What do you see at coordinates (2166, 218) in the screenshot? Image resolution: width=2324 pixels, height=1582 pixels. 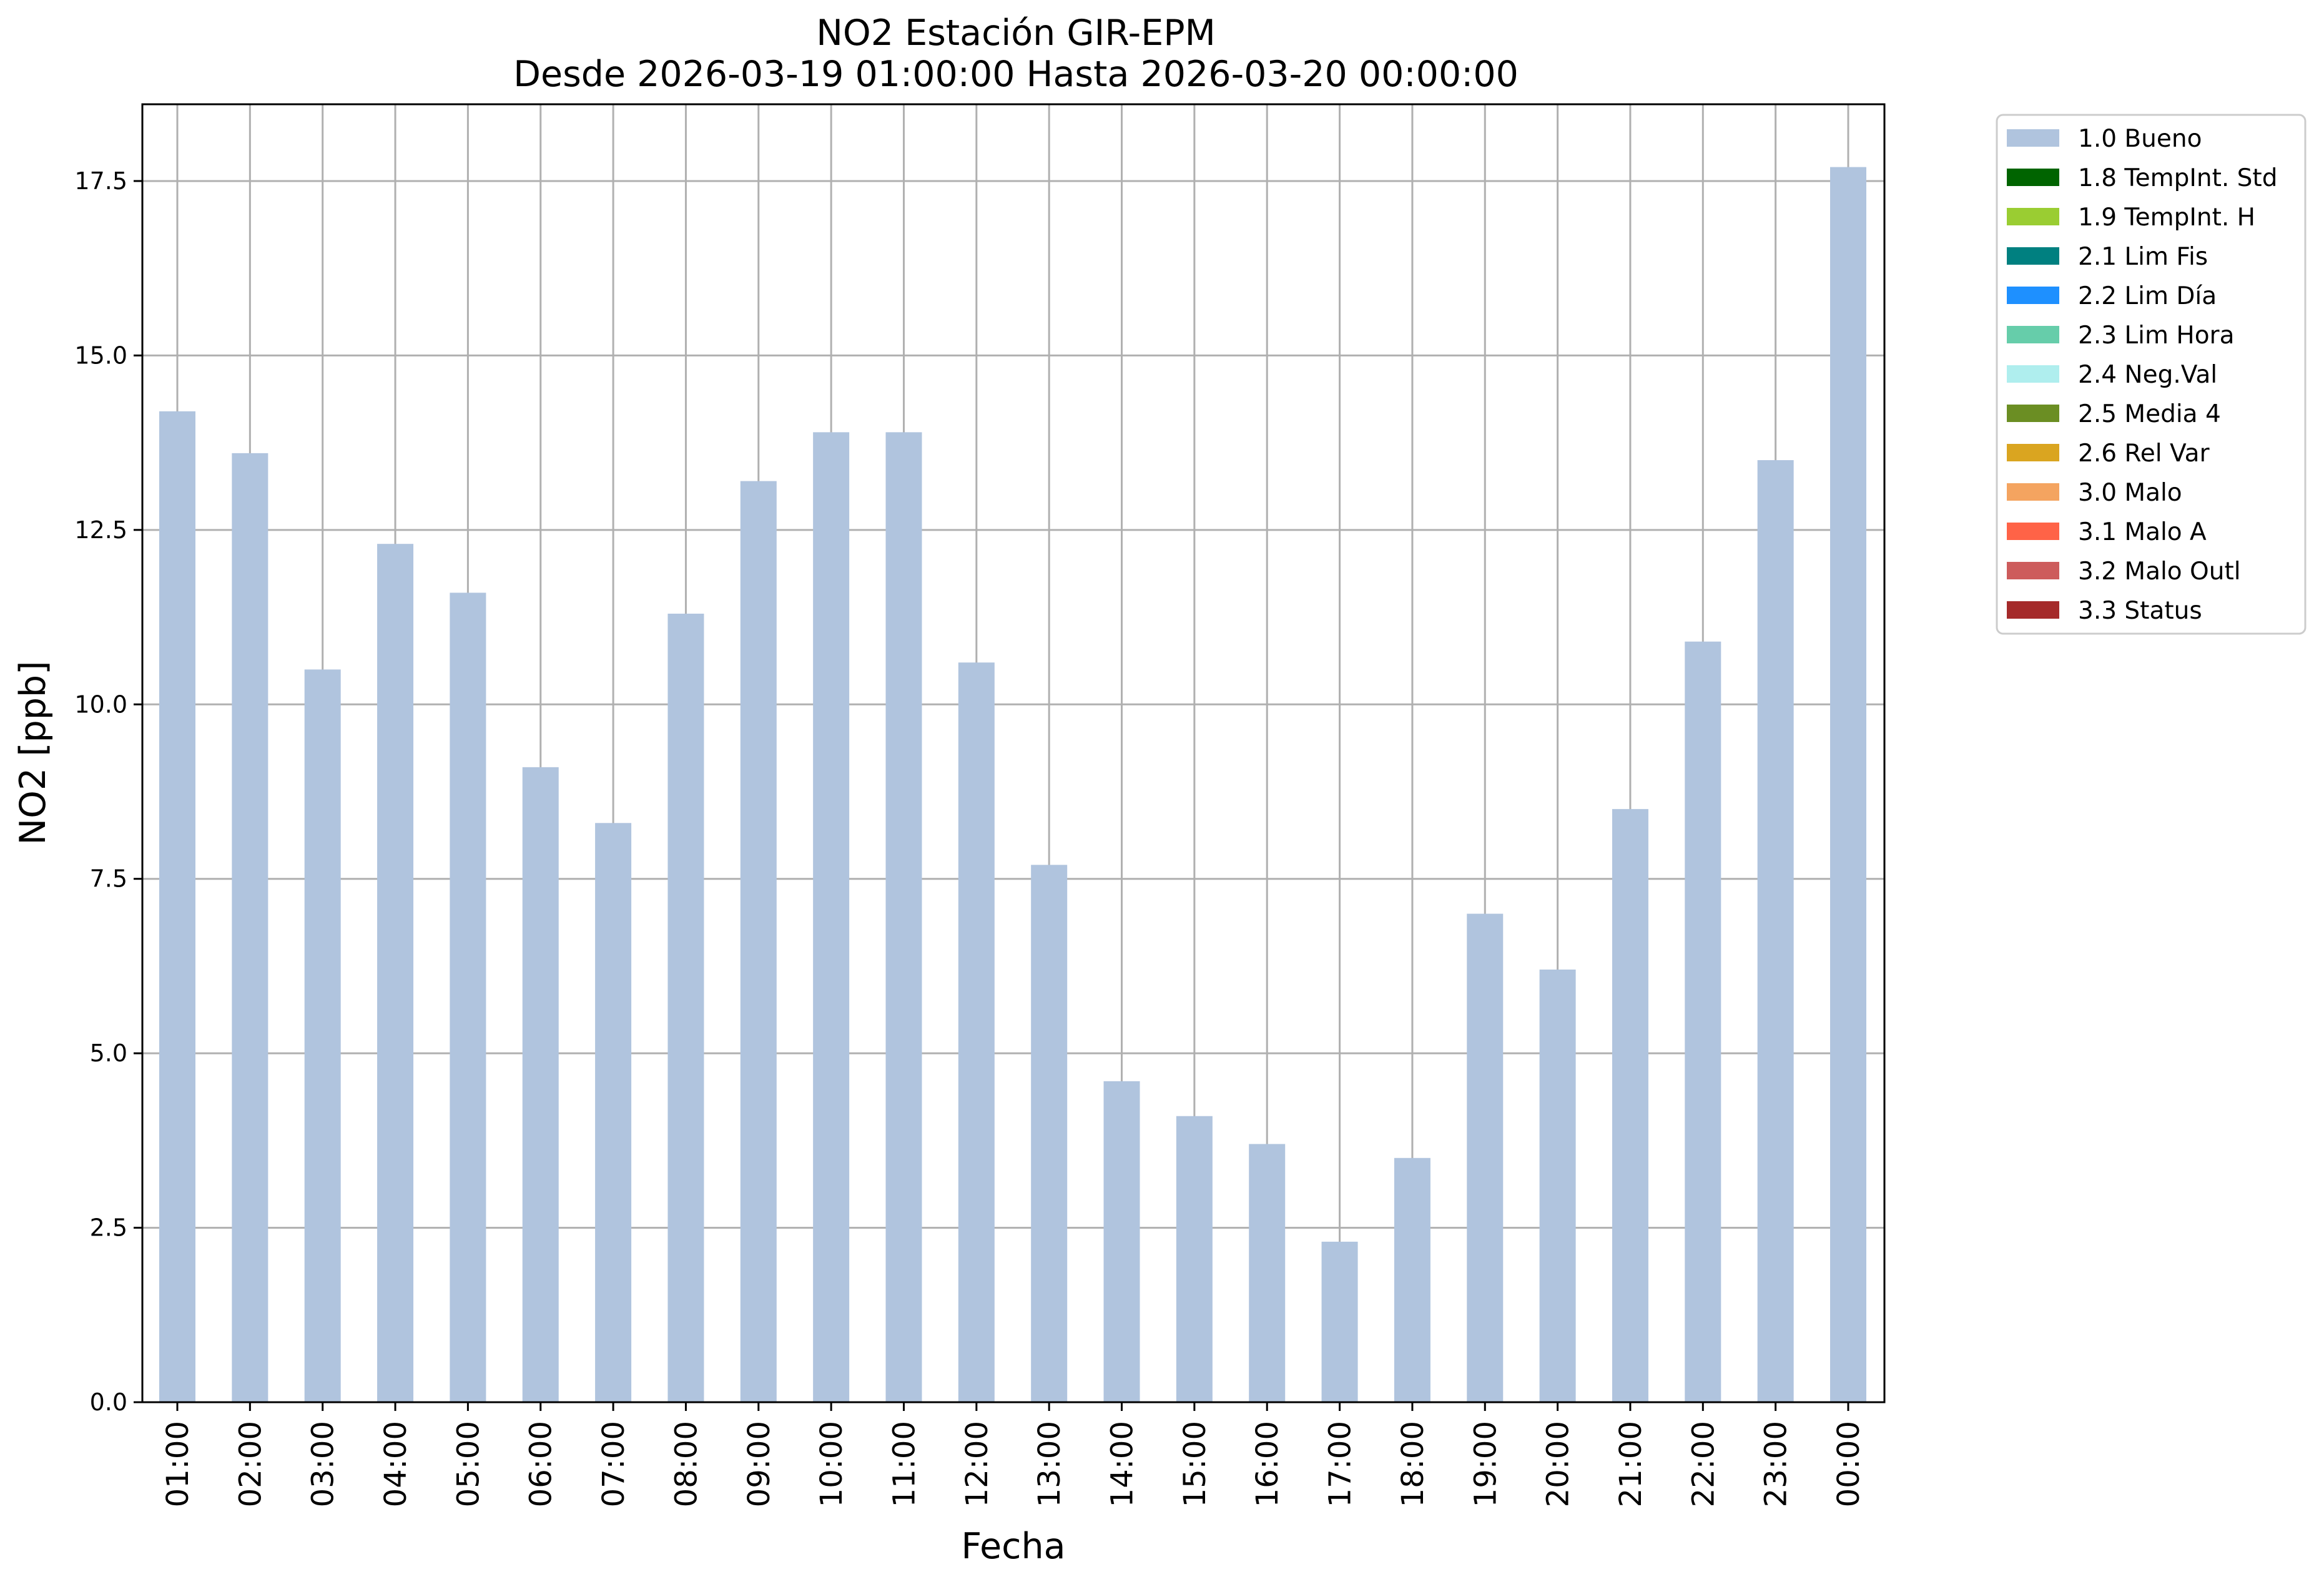 I see `legend-label: 1.9 TempInt. H` at bounding box center [2166, 218].